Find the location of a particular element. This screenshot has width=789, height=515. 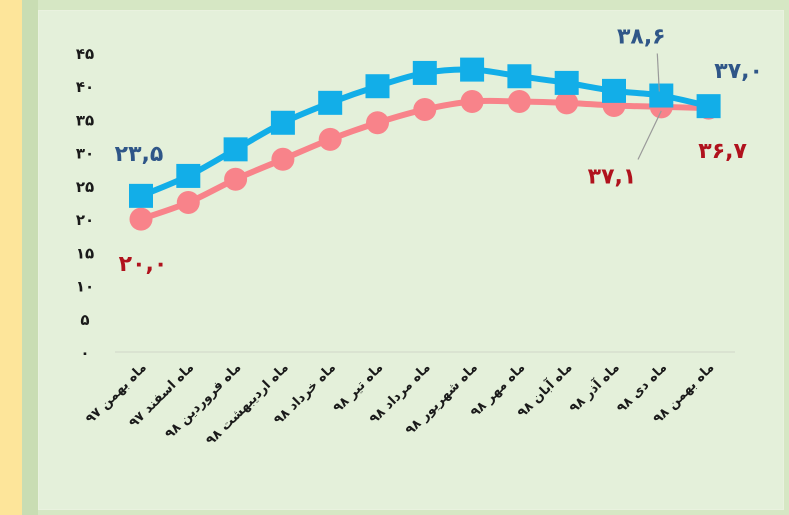

y-tick-label: ۱۰ is located at coordinates (85, 287).